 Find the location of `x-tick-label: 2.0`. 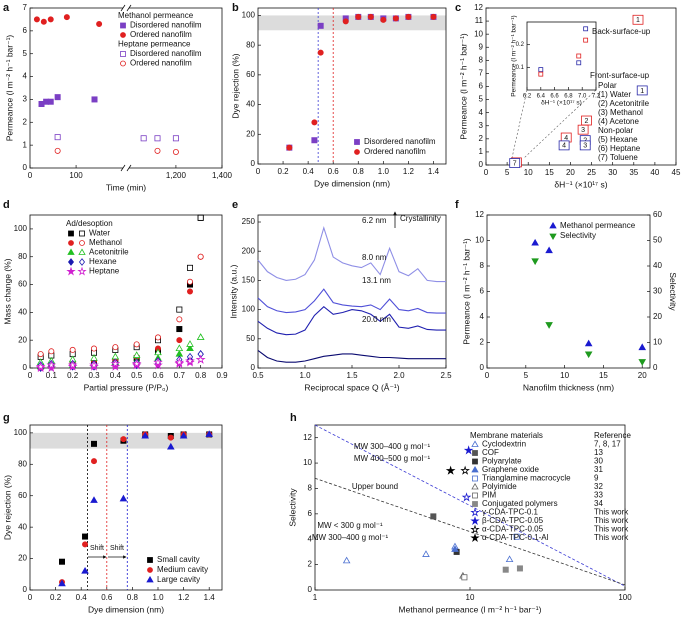

x-tick-label: 2.0 is located at coordinates (399, 375).